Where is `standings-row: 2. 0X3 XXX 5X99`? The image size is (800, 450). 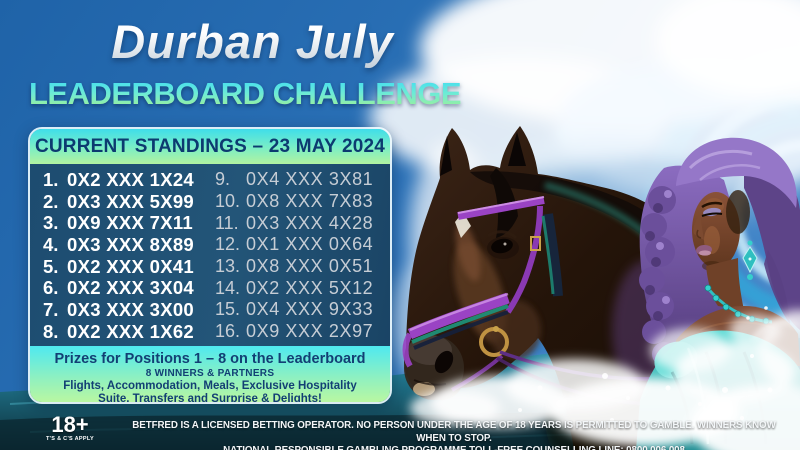
standings-row: 2. 0X3 XXX 5X99 is located at coordinates (129, 202).